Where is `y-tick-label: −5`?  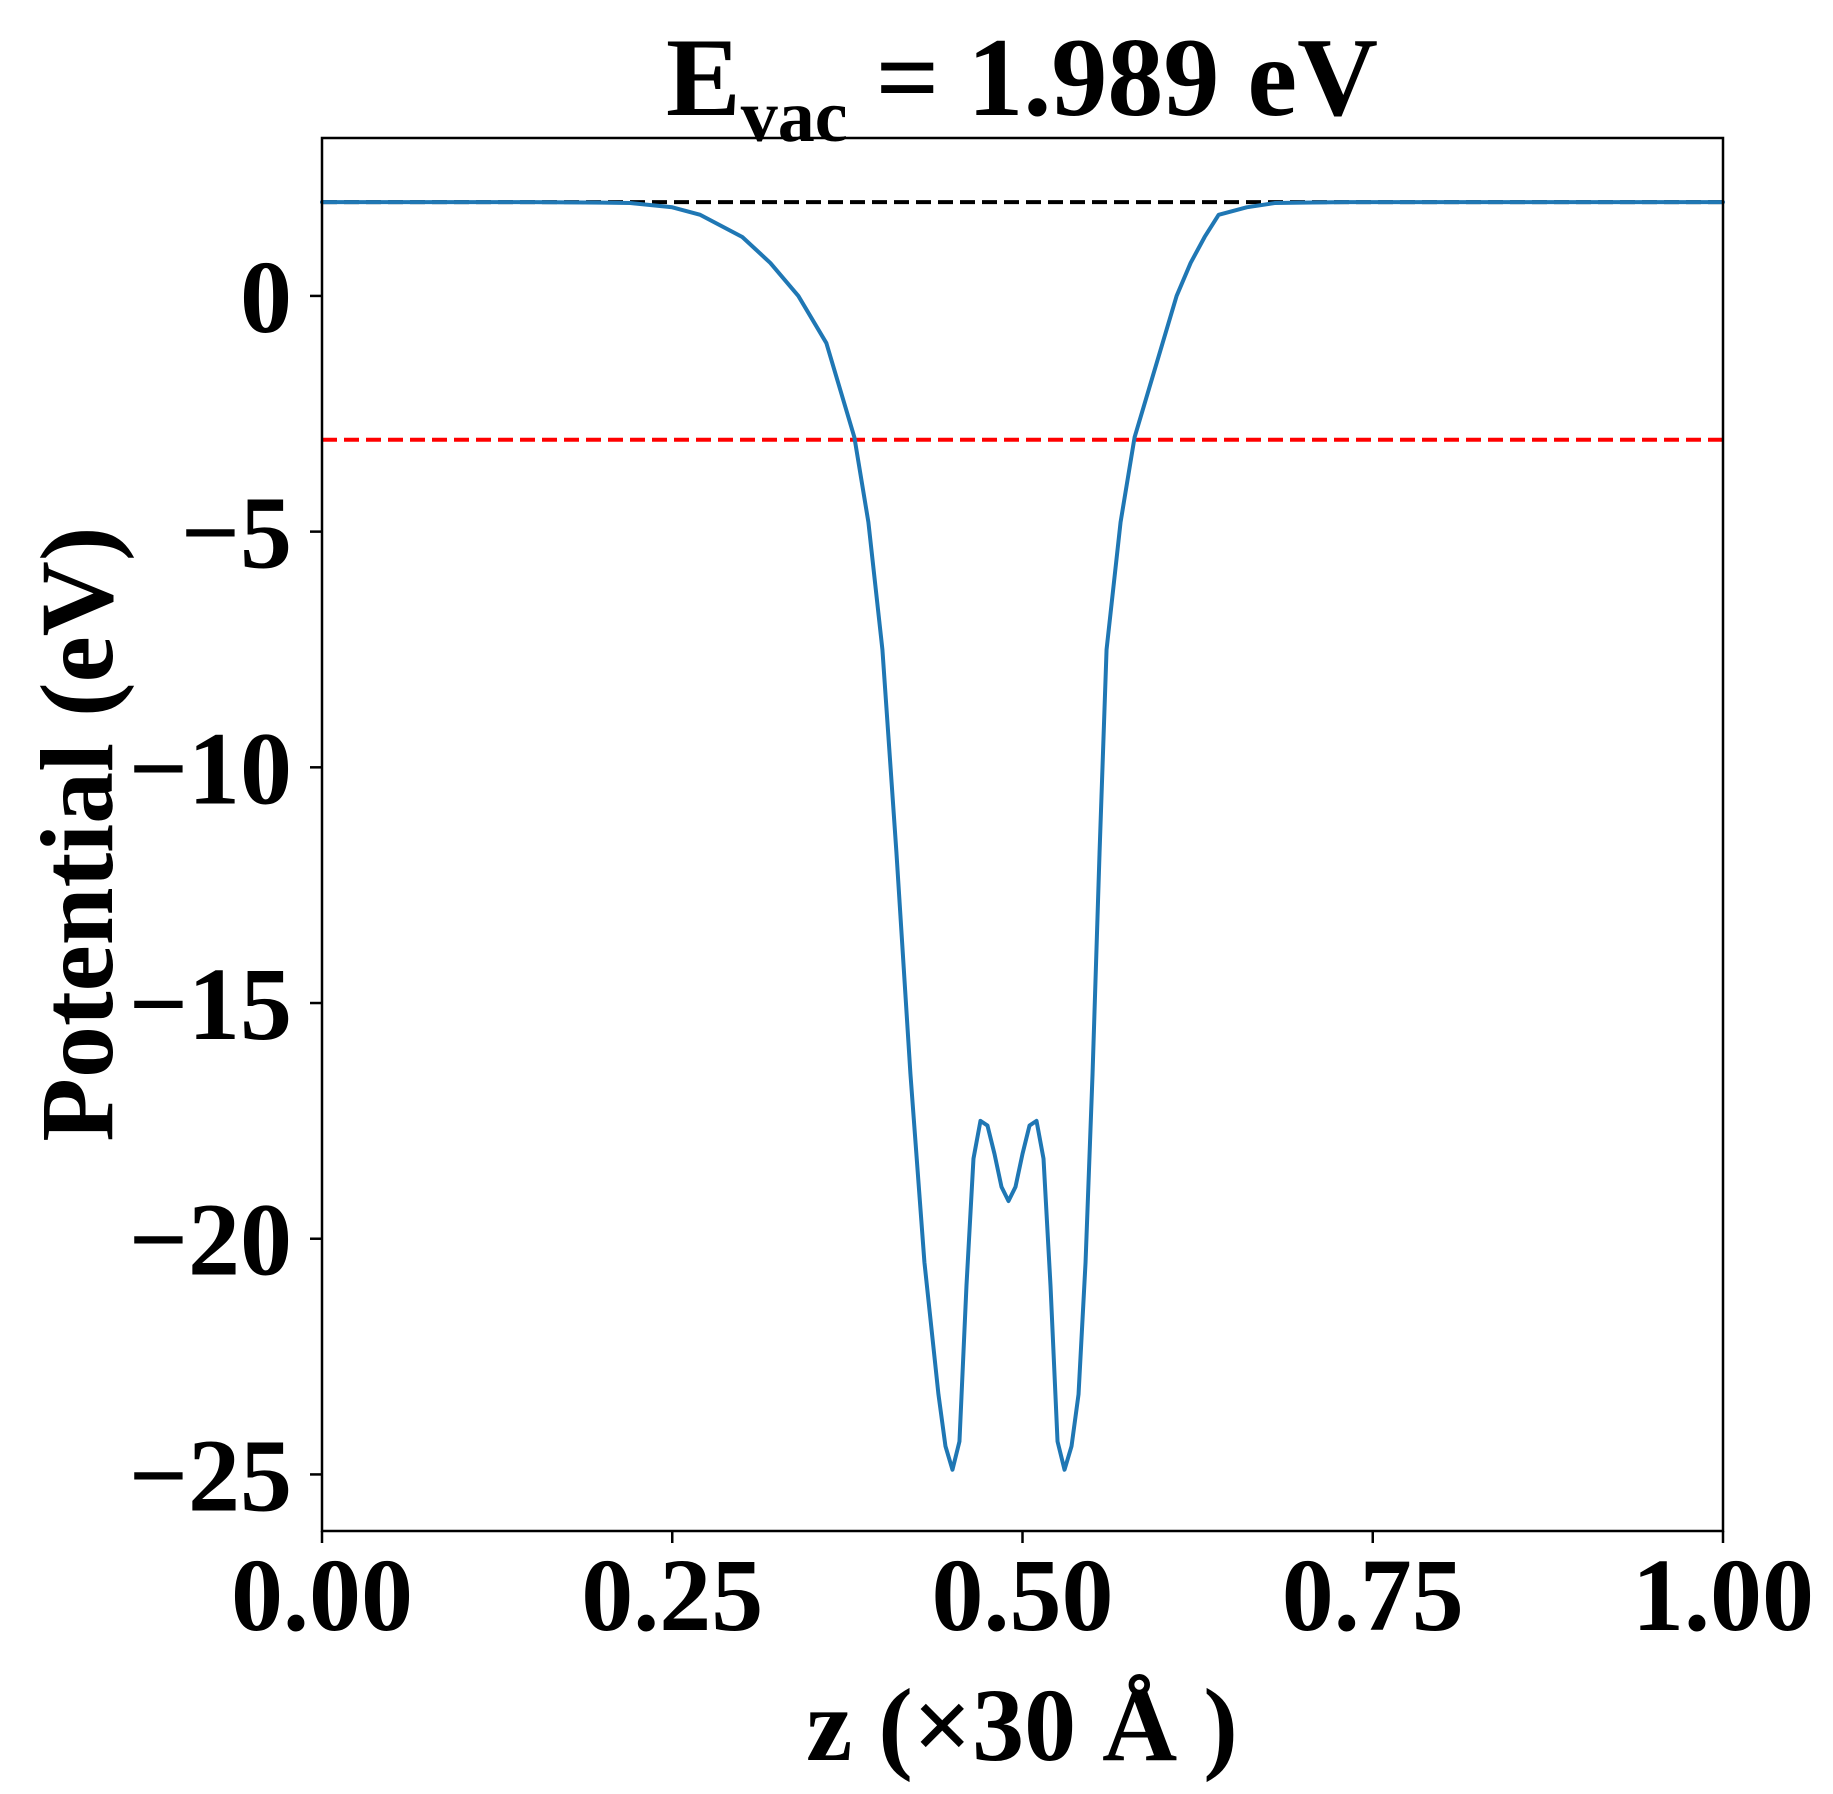 y-tick-label: −5 is located at coordinates (236, 533).